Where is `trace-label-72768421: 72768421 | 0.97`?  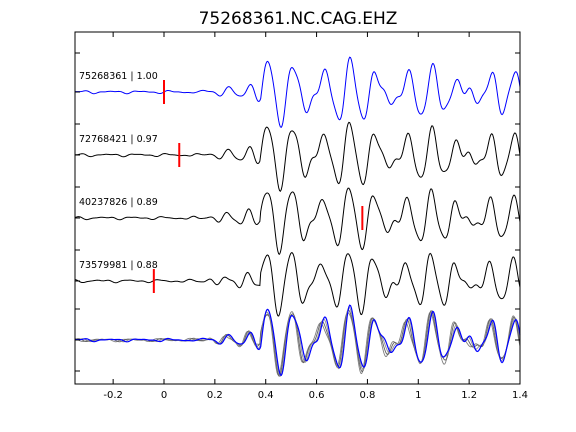
trace-label-72768421: 72768421 | 0.97 is located at coordinates (118, 139).